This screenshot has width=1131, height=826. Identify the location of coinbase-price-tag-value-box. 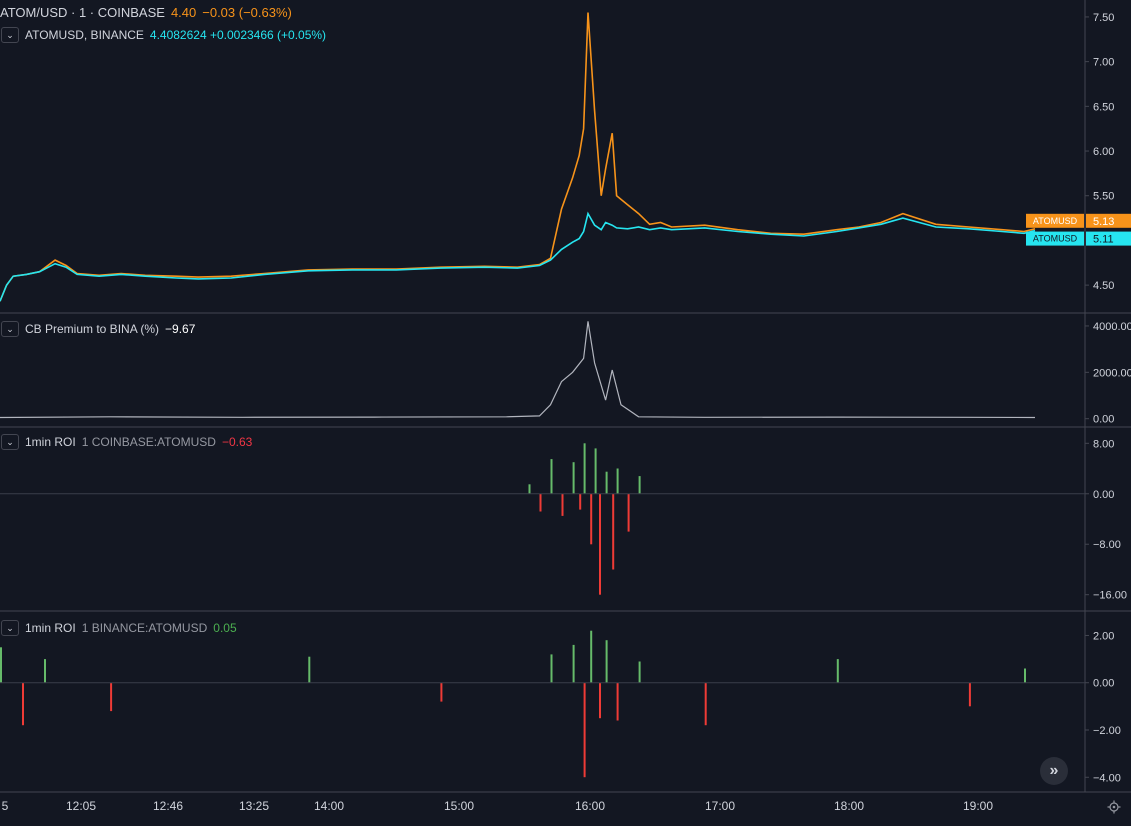
(1108, 220).